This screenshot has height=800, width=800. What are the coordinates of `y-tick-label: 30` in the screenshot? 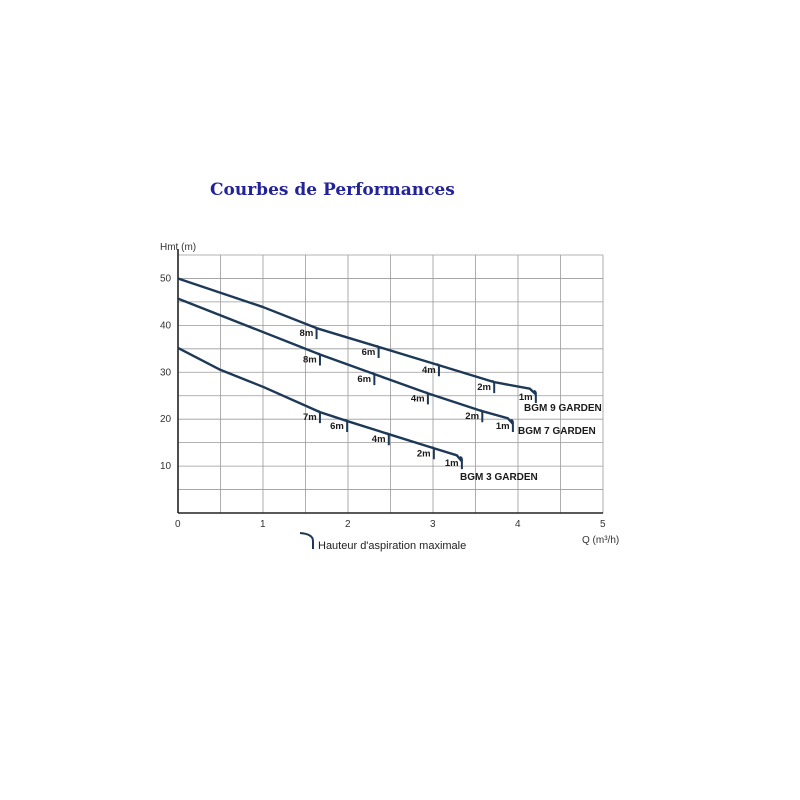 It's located at (166, 372).